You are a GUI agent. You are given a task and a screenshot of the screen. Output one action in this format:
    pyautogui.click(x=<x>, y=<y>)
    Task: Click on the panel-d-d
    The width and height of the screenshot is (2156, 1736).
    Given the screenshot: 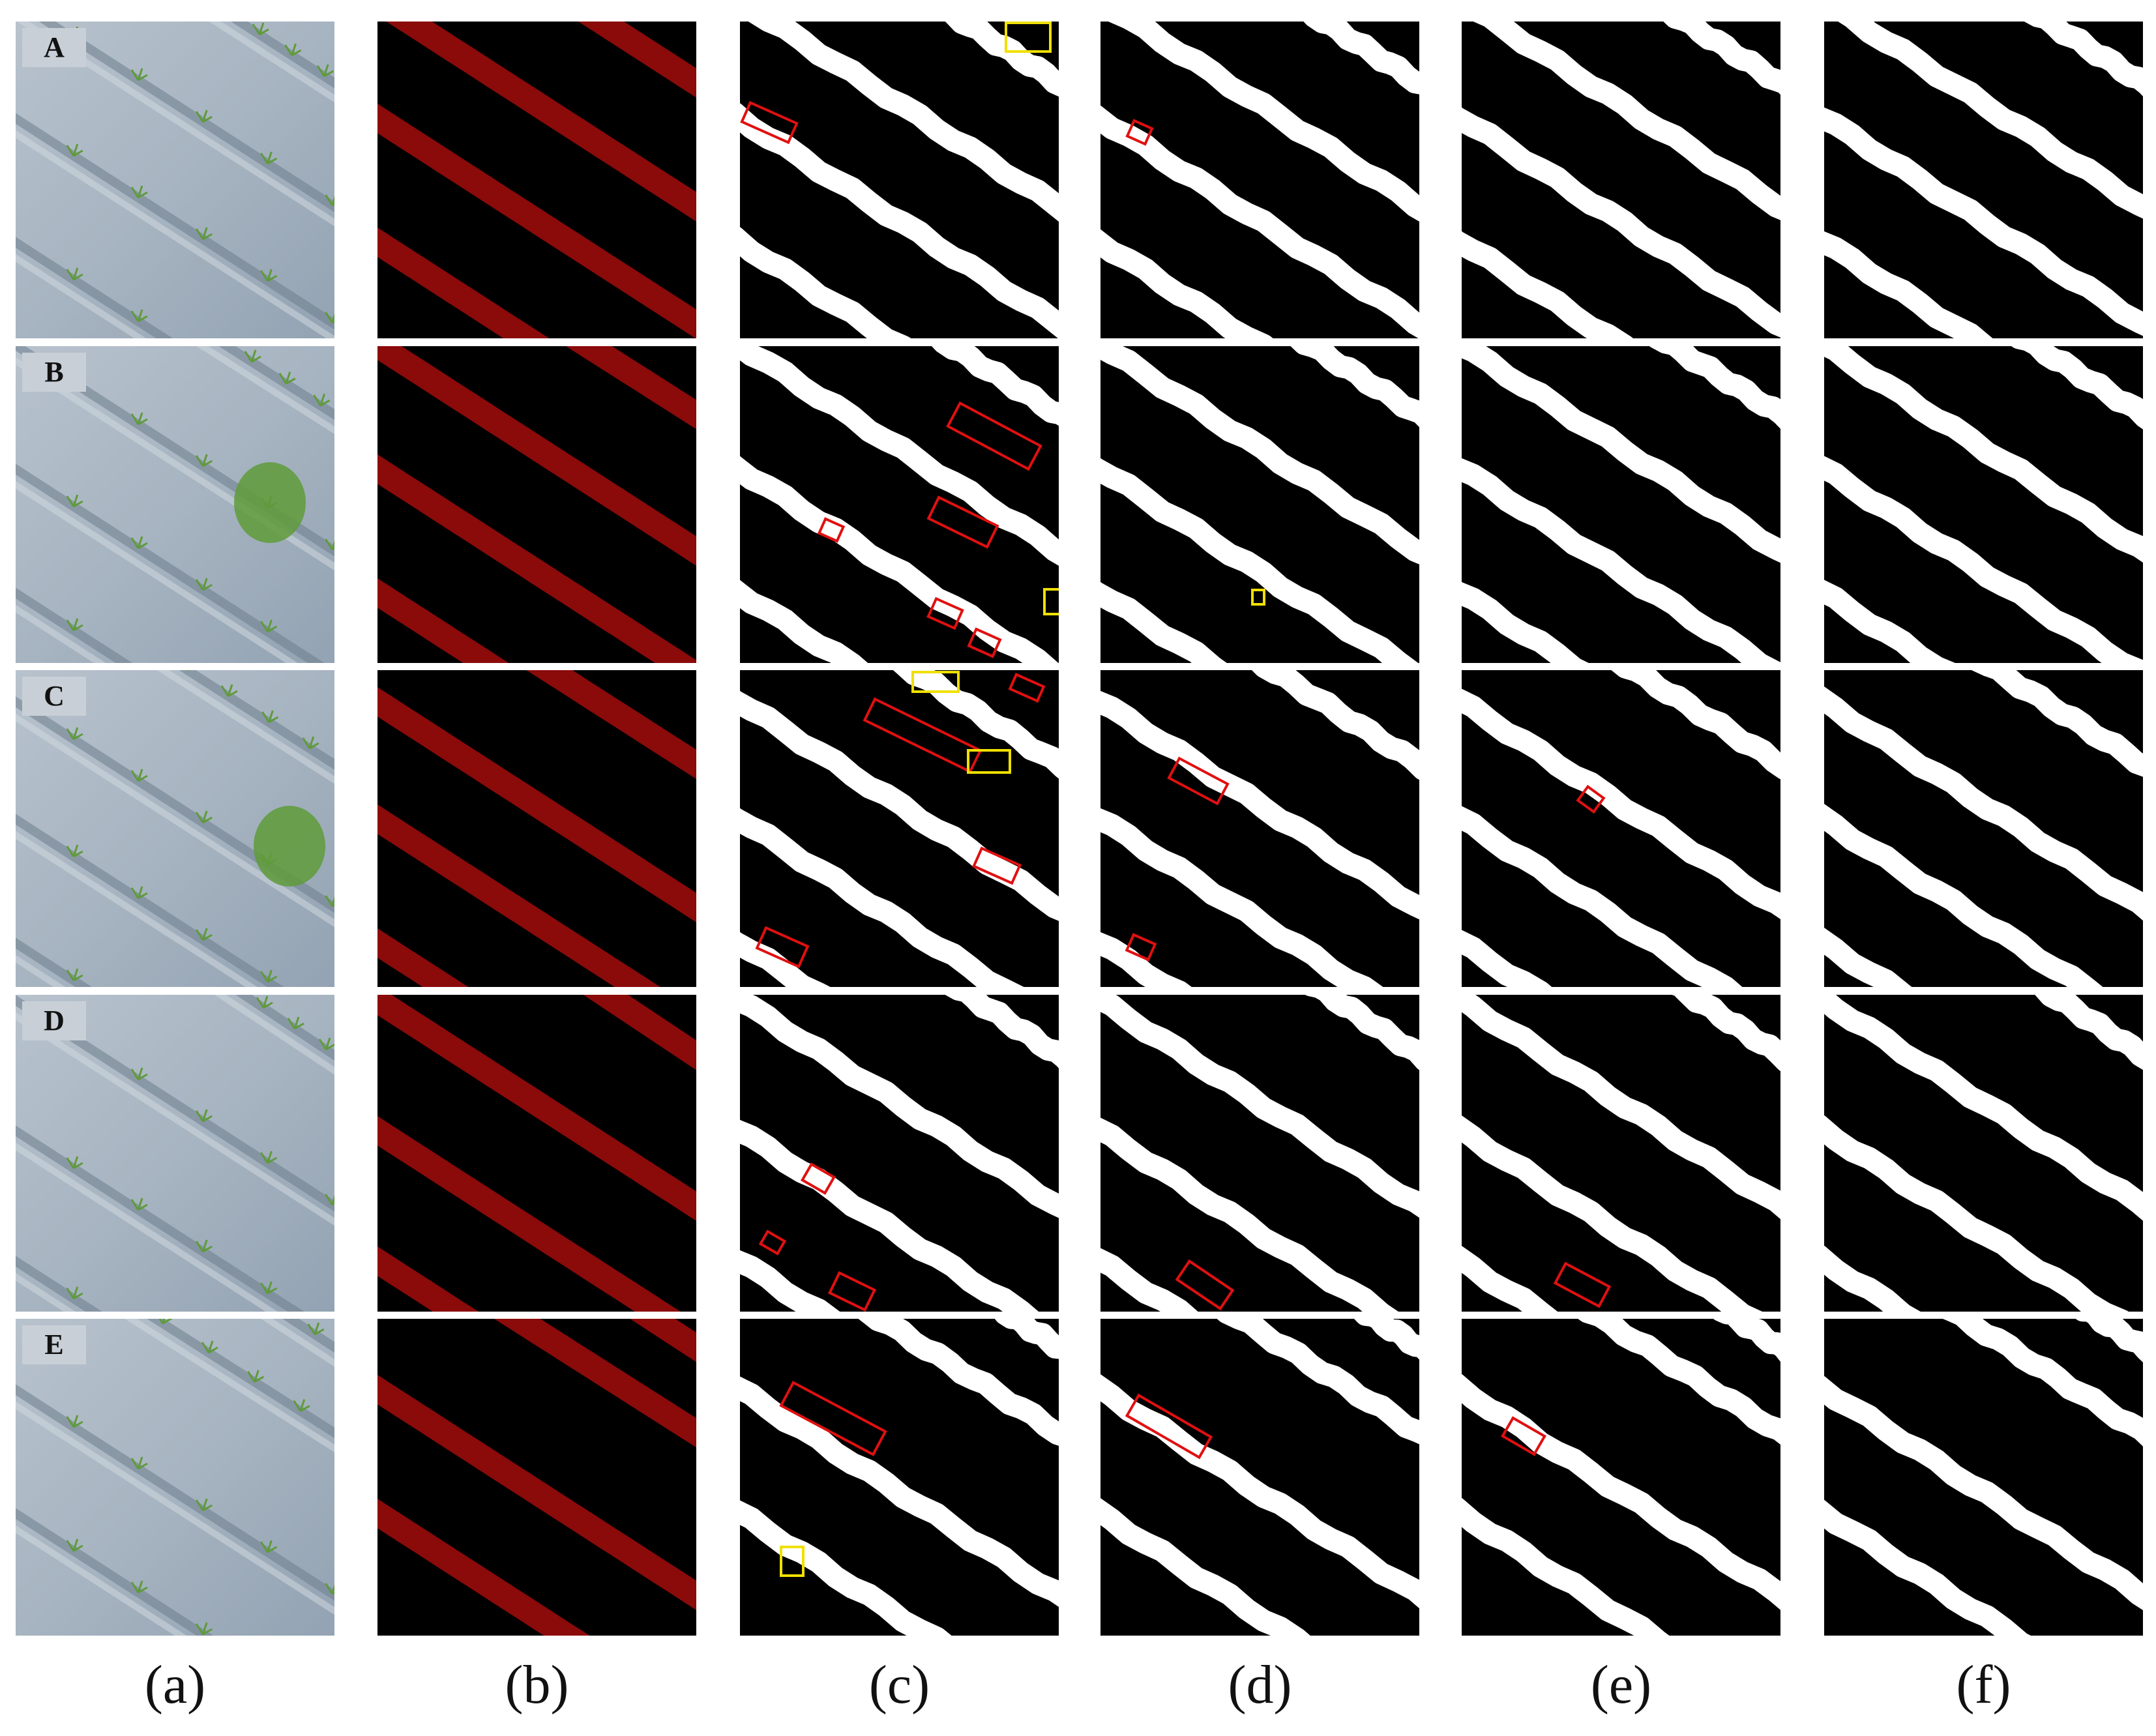 What is the action you would take?
    pyautogui.click(x=1259, y=1153)
    